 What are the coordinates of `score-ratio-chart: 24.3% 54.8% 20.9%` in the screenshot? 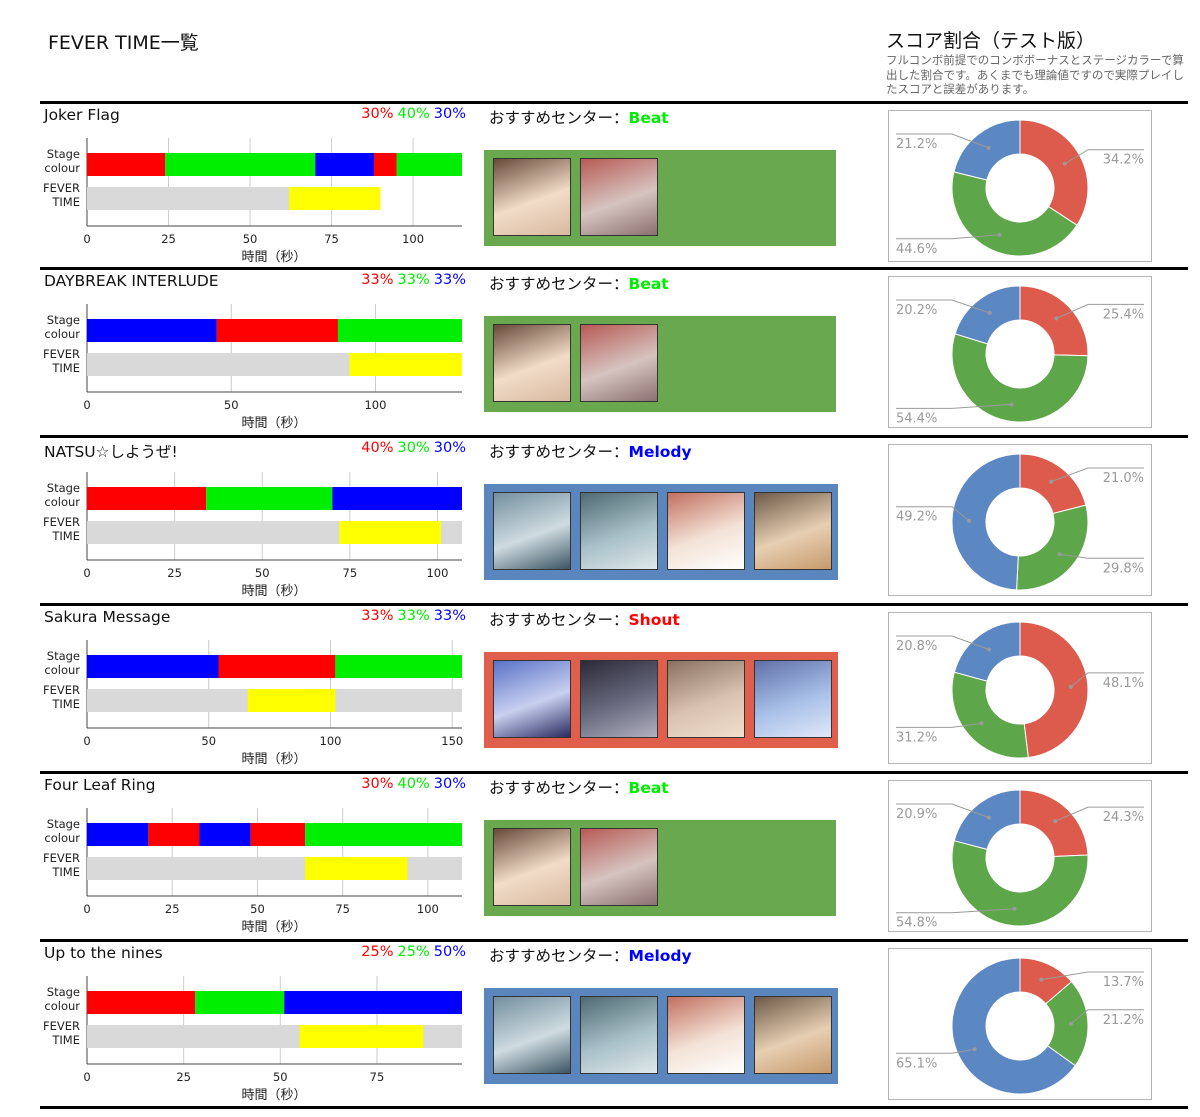 It's located at (1020, 860).